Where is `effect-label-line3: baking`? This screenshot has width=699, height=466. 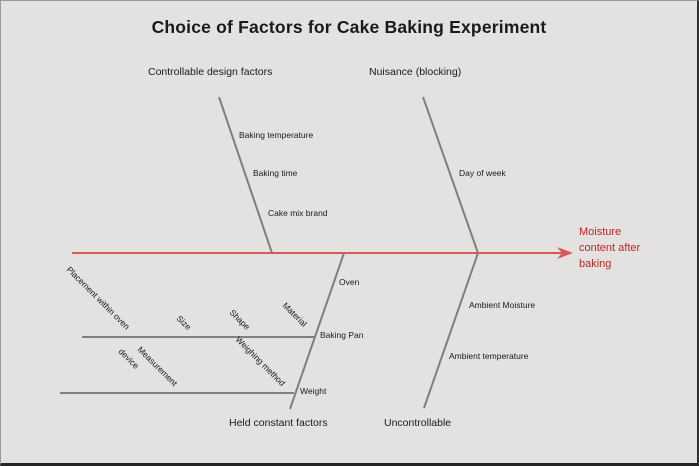
effect-label-line3: baking is located at coordinates (595, 264).